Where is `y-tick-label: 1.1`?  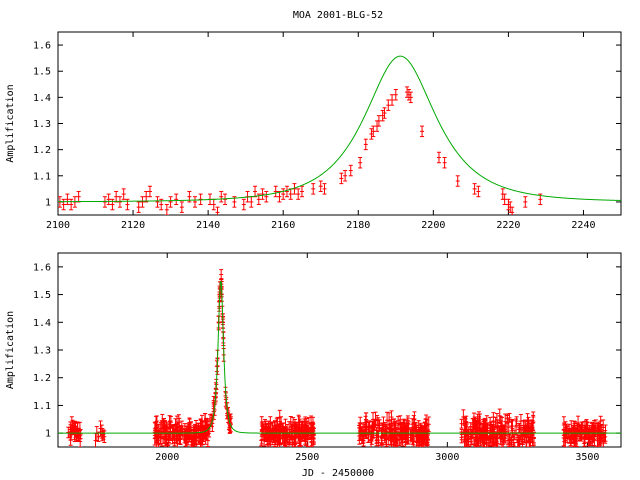
y-tick-label: 1.1 is located at coordinates (42, 176).